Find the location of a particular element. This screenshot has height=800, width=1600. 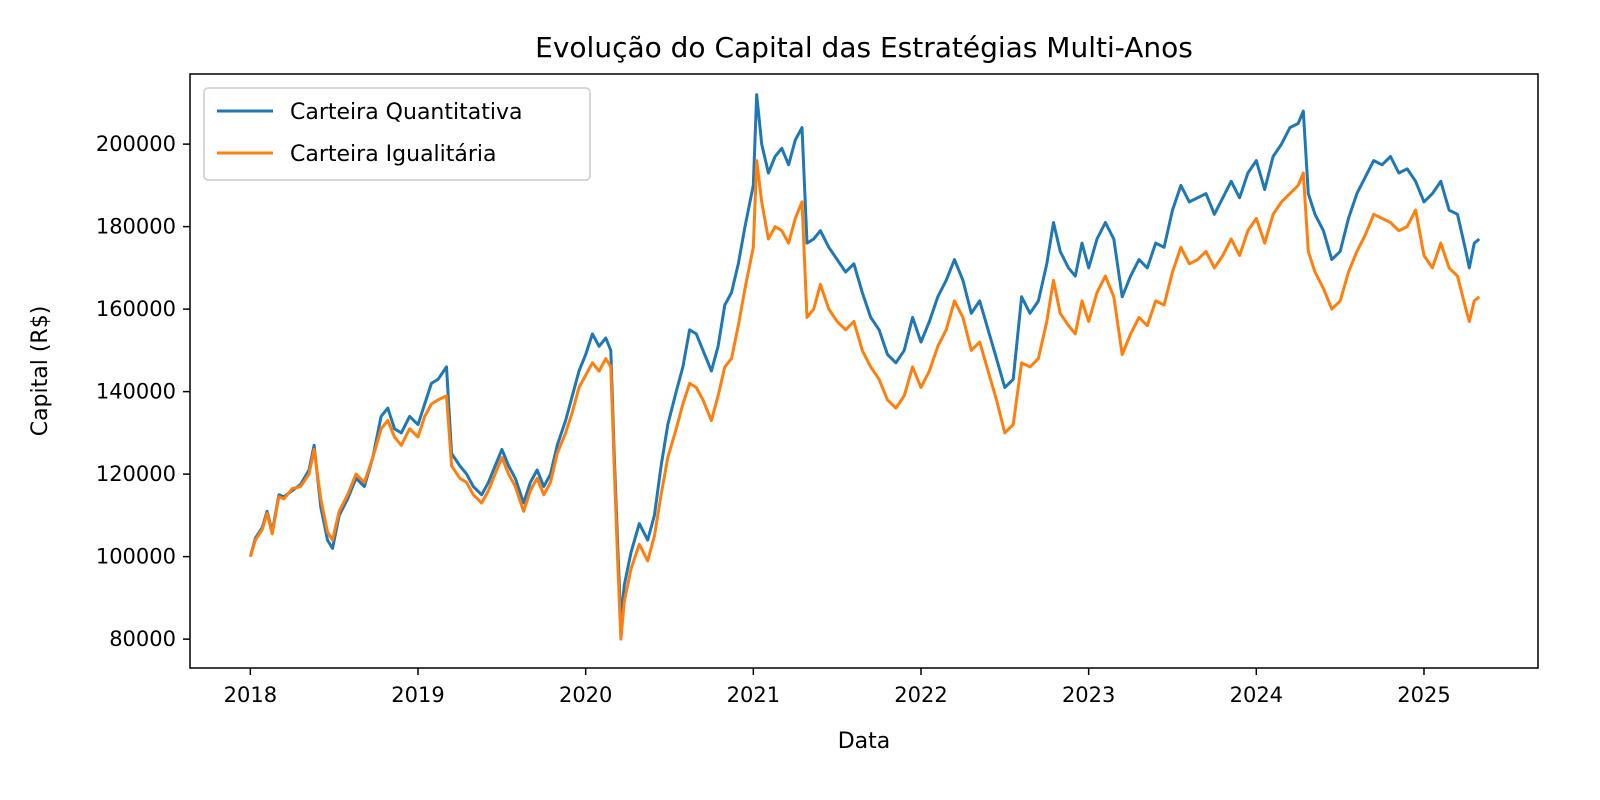

x-tick-label: 2022 is located at coordinates (920, 695).